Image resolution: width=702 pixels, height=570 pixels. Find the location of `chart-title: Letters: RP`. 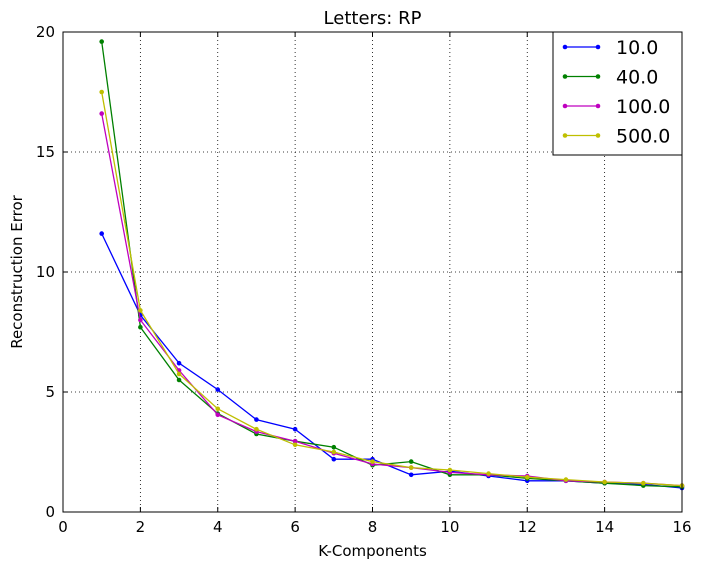

chart-title: Letters: RP is located at coordinates (373, 18).